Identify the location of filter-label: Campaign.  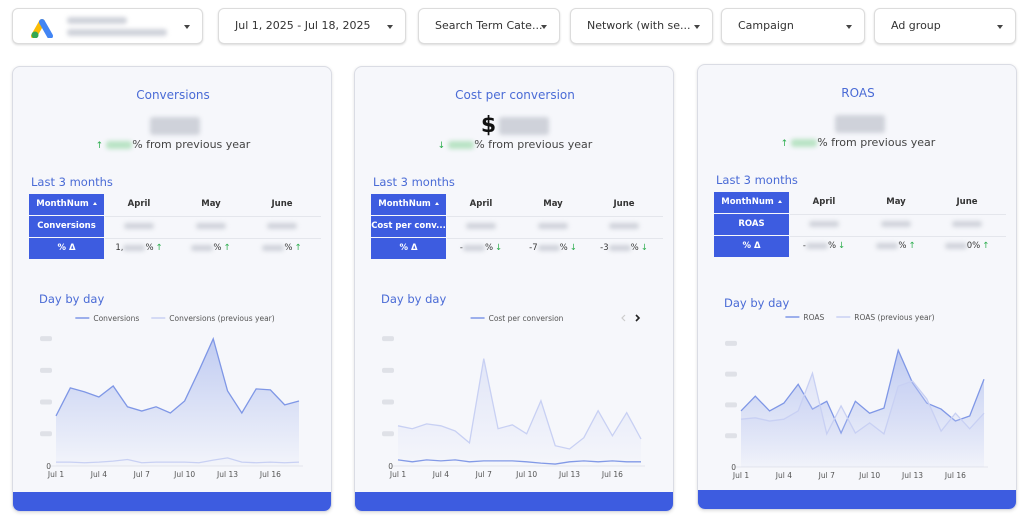
(766, 25).